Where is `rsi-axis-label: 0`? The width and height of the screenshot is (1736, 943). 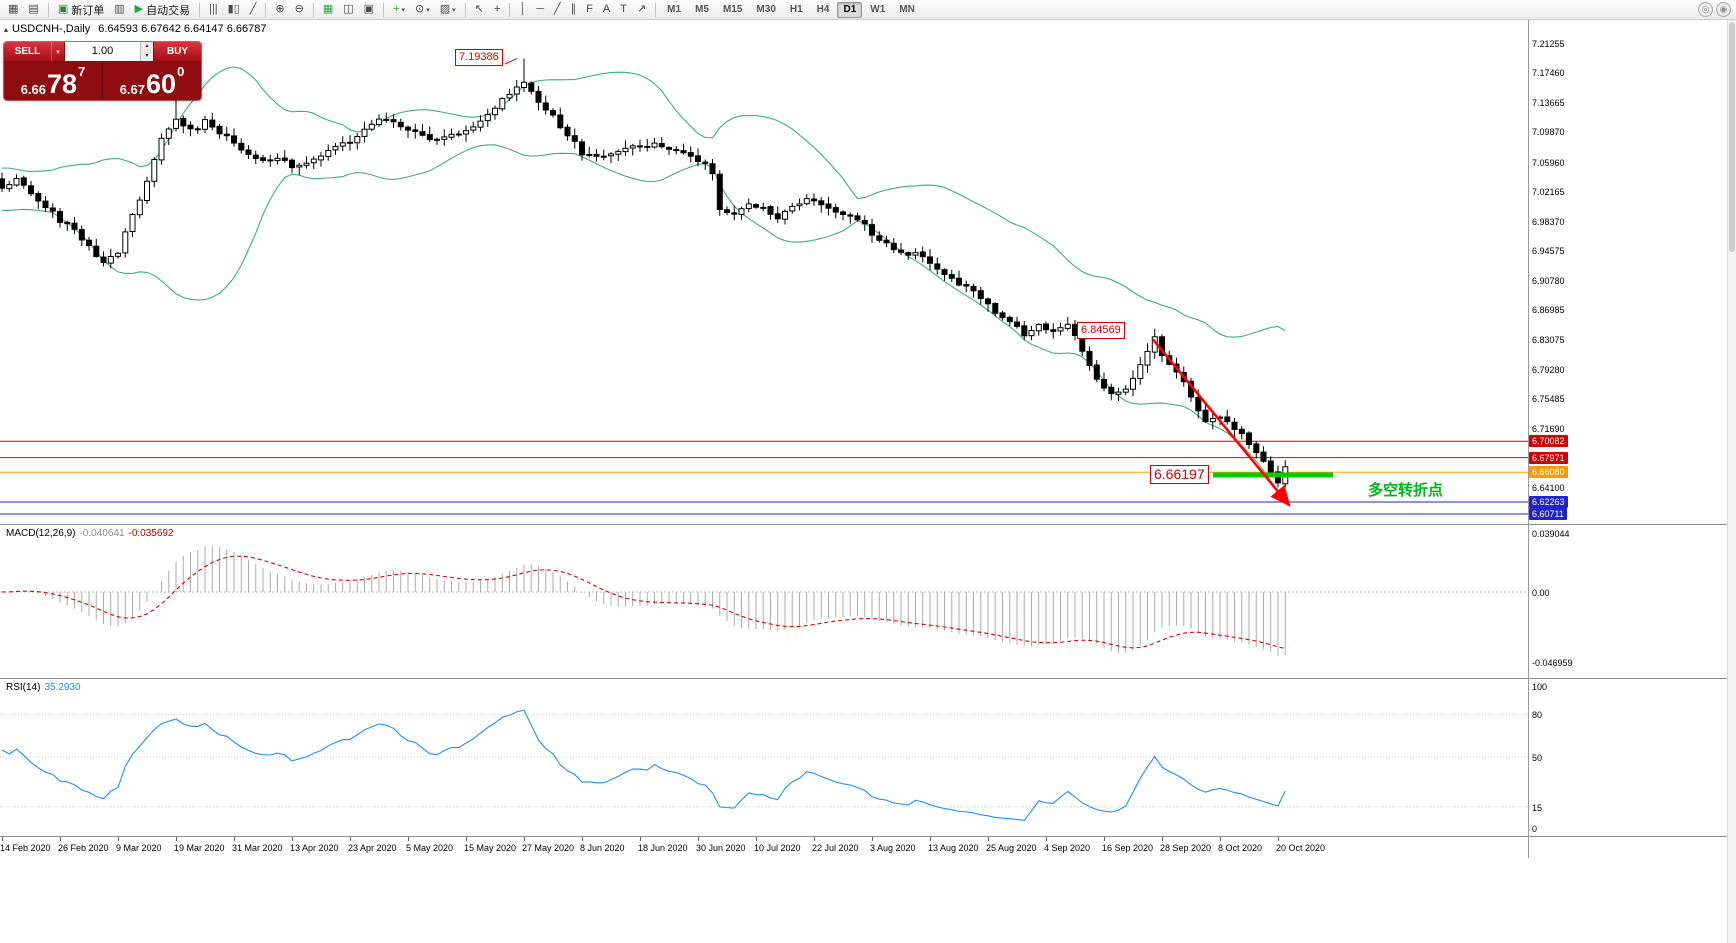 rsi-axis-label: 0 is located at coordinates (1535, 829).